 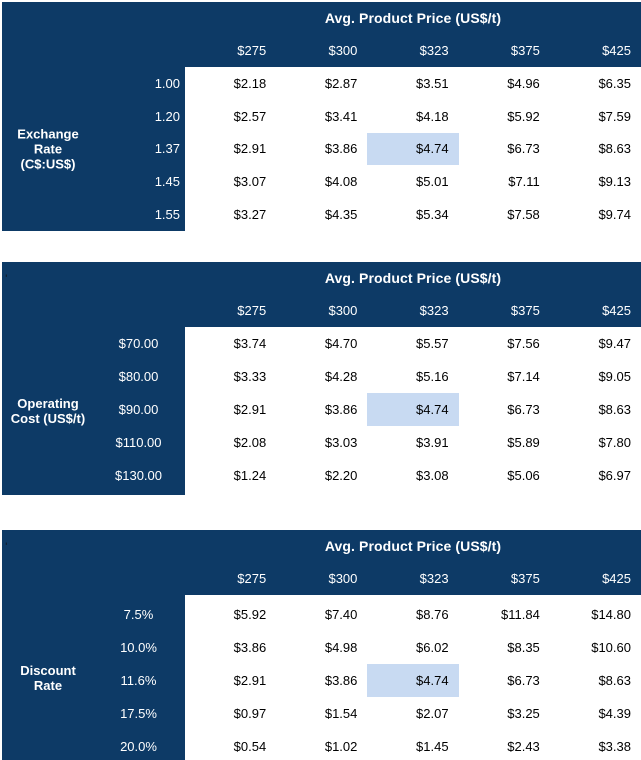 I want to click on value-cell: $8.35, so click(x=523, y=647).